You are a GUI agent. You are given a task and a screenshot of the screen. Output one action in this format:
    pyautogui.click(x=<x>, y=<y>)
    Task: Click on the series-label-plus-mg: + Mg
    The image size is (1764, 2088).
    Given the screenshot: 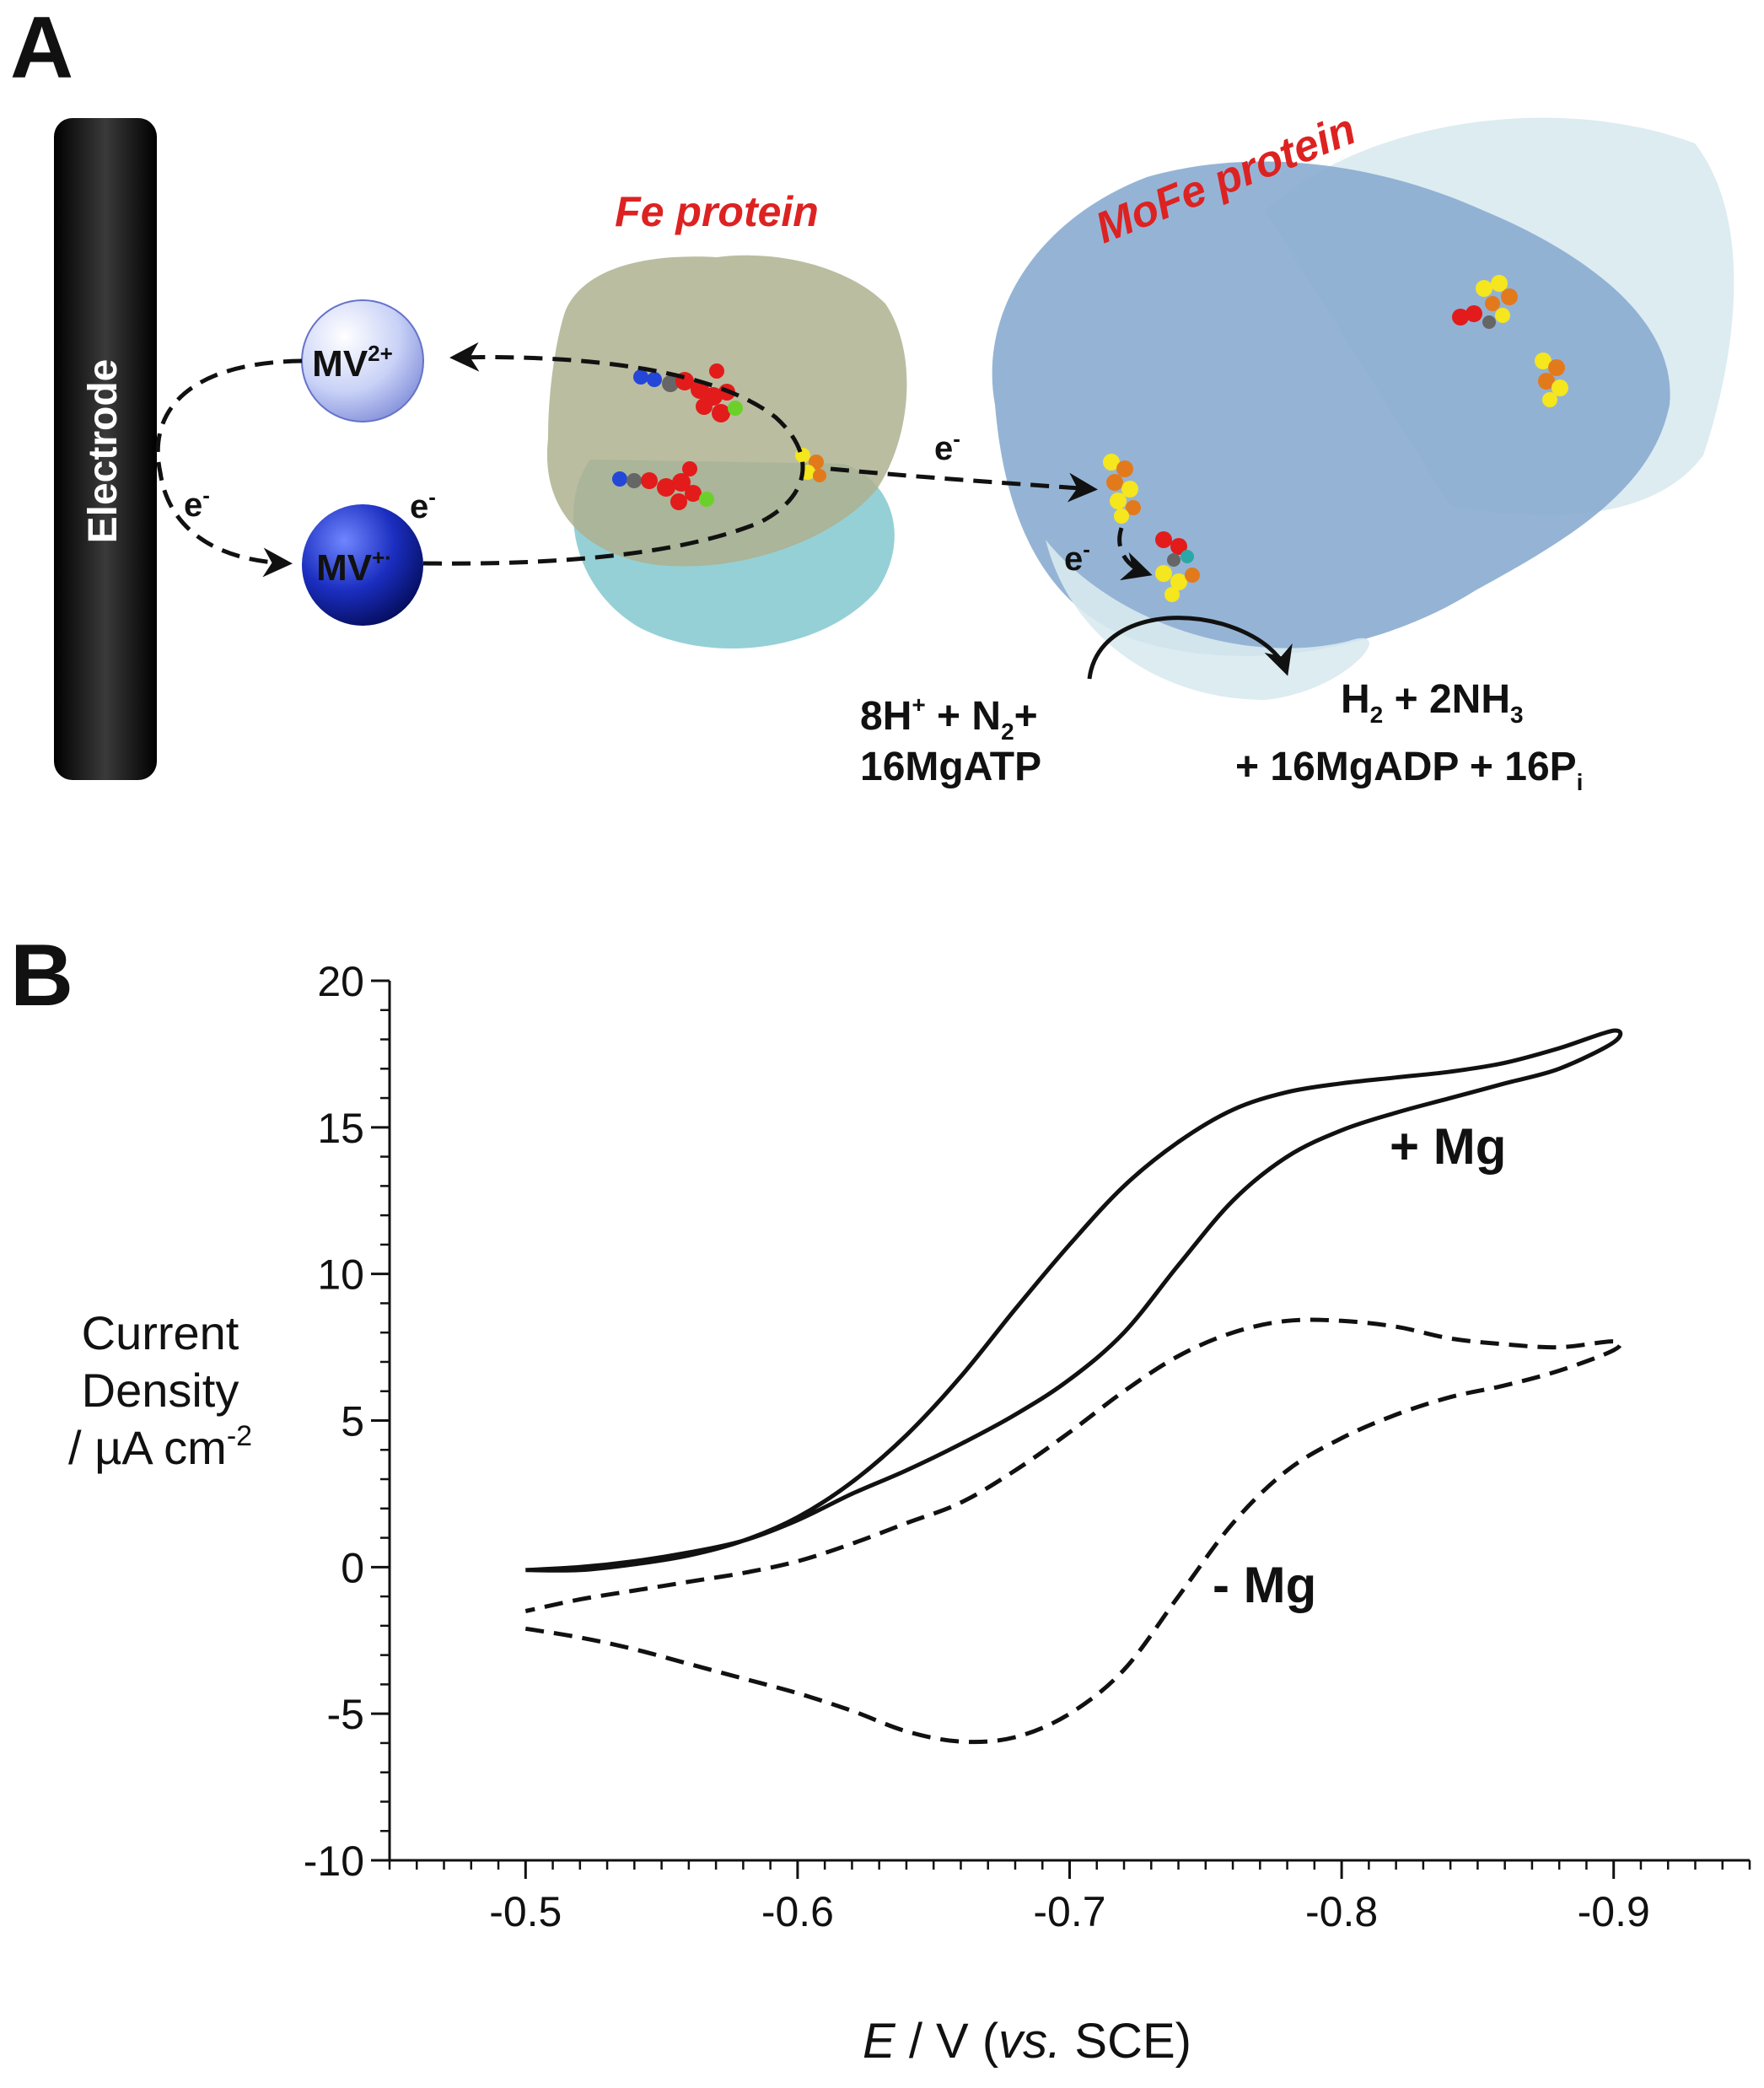 What is the action you would take?
    pyautogui.click(x=1448, y=1146)
    